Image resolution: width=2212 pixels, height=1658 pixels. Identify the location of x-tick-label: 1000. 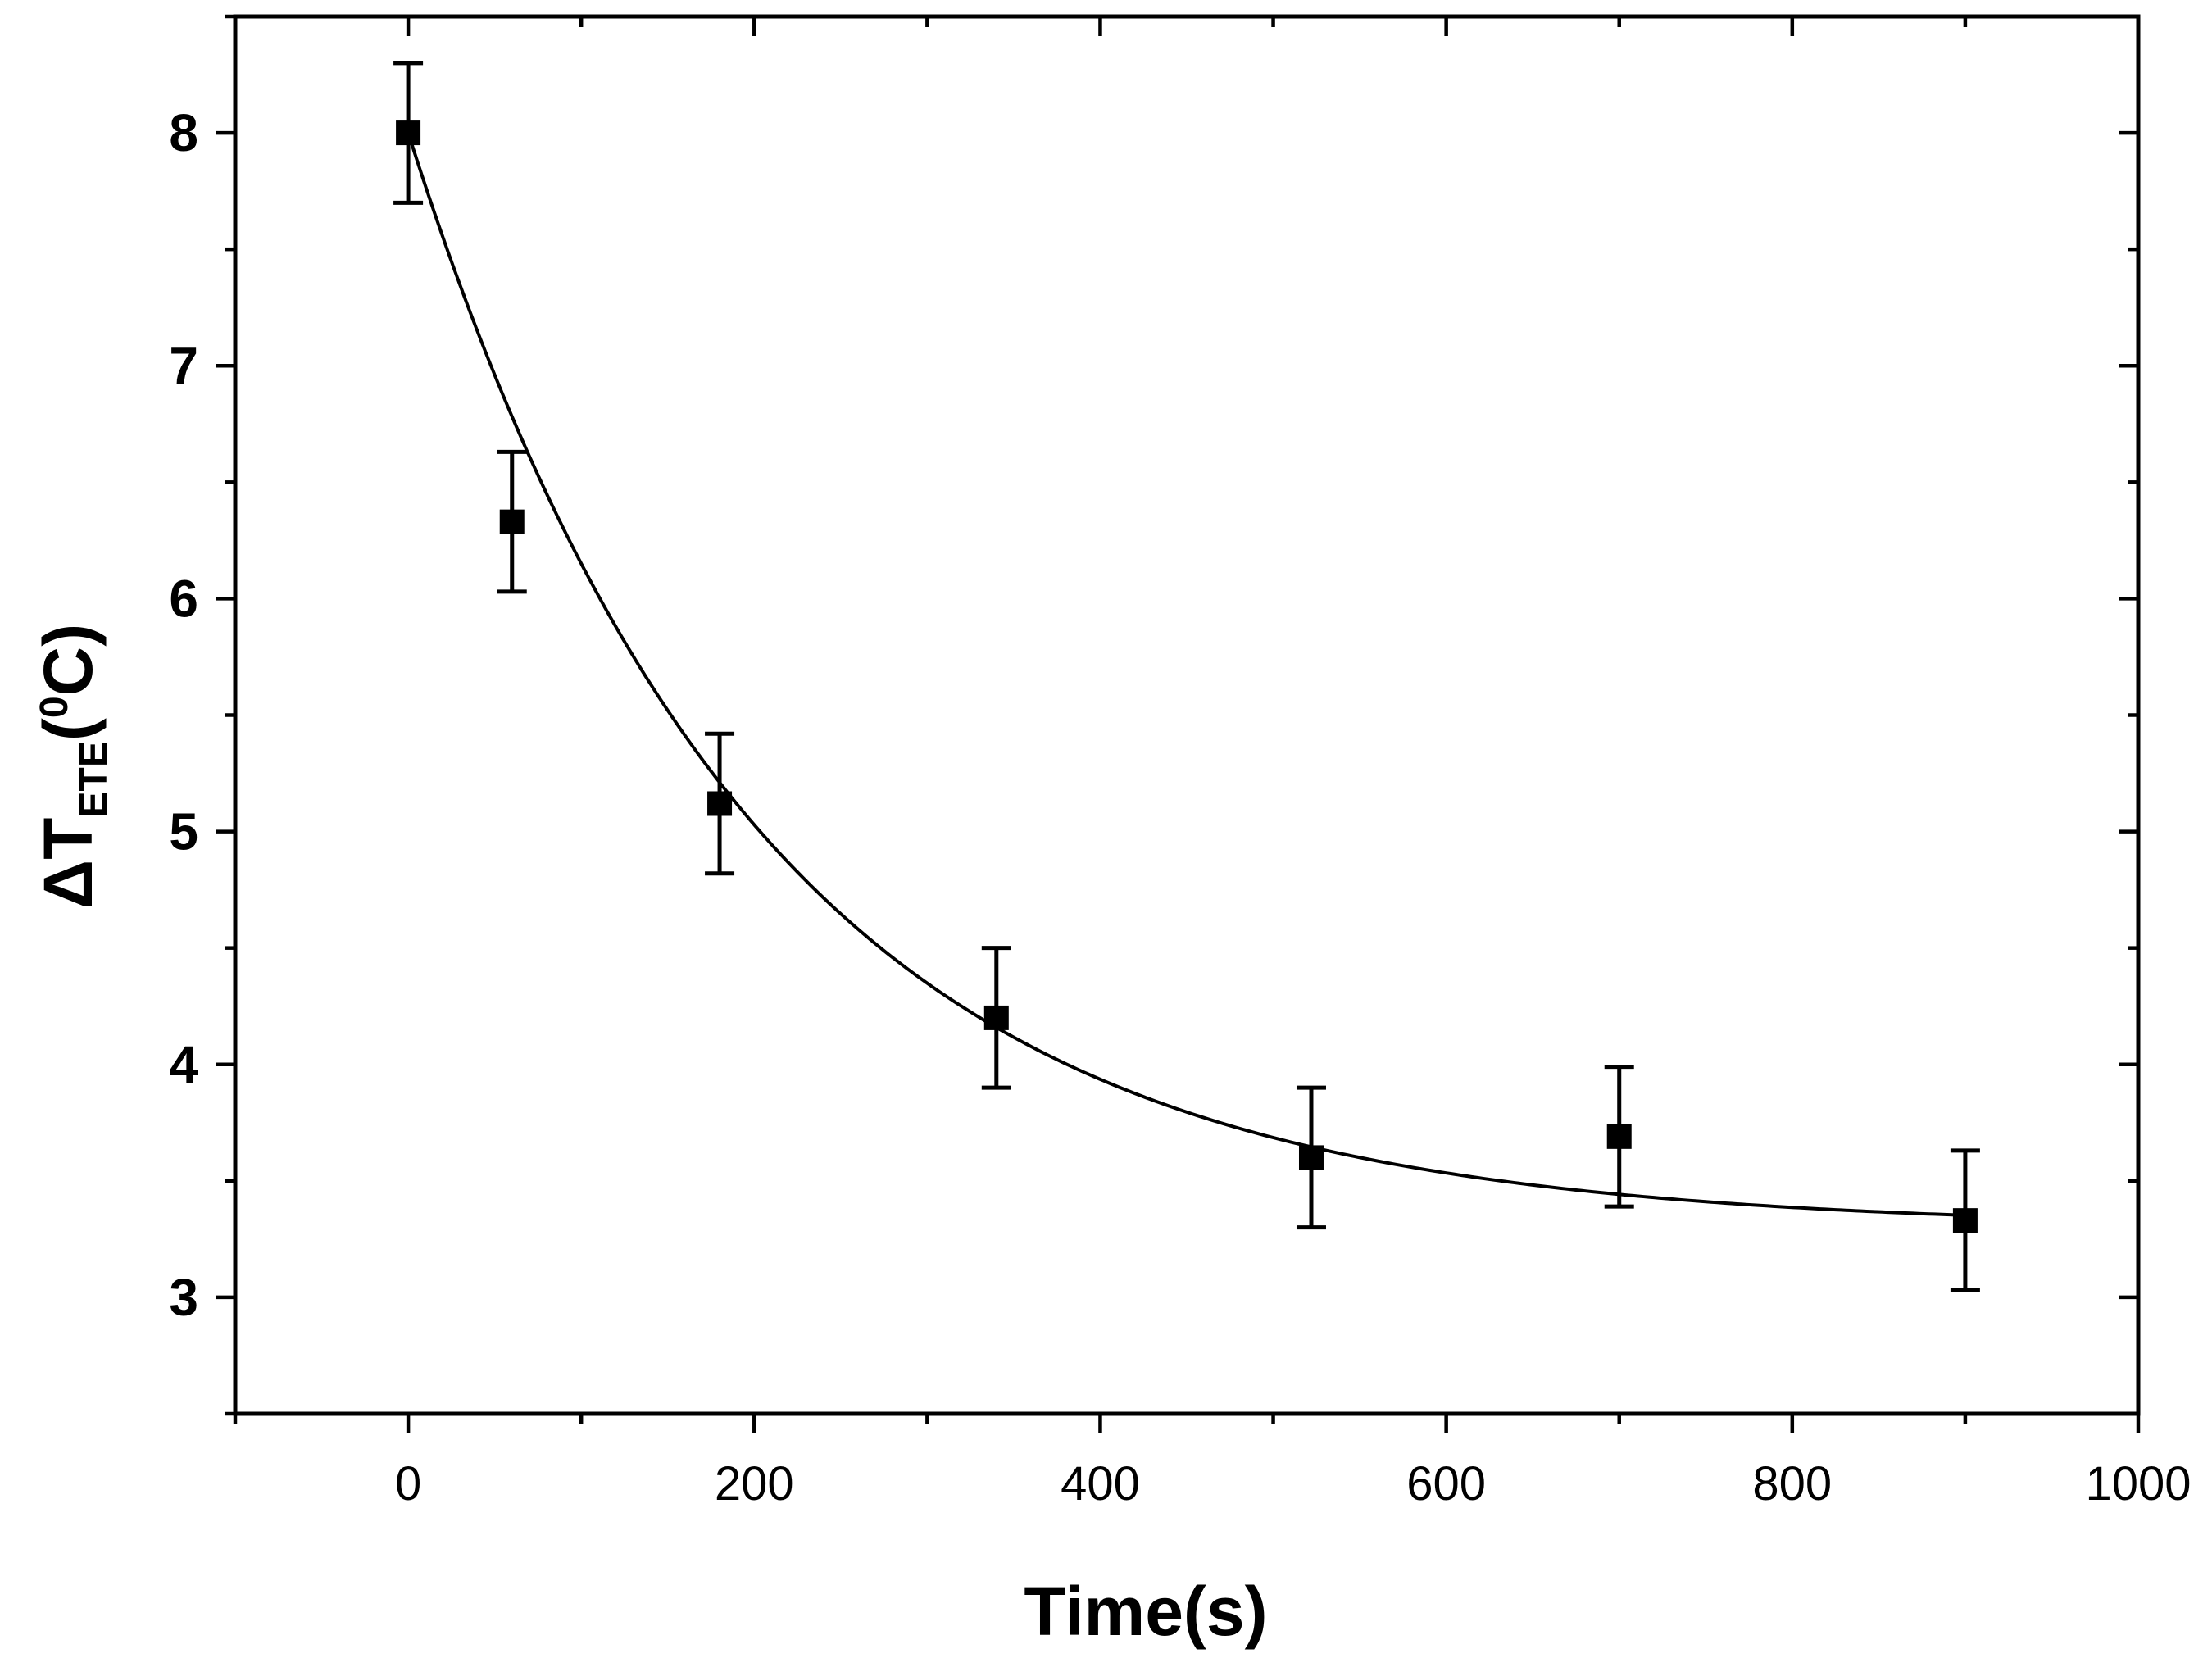
(2138, 1483).